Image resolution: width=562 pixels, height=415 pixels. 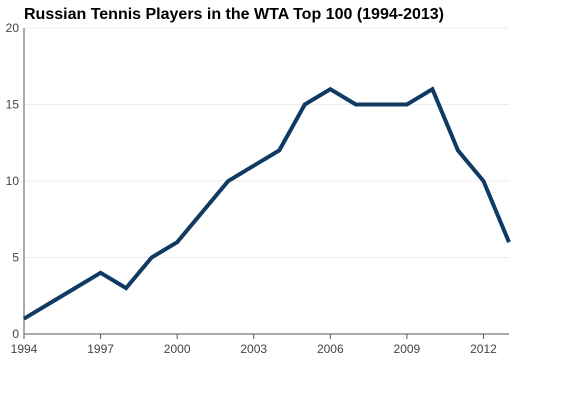 I want to click on y-tick-label: 20, so click(x=13, y=28).